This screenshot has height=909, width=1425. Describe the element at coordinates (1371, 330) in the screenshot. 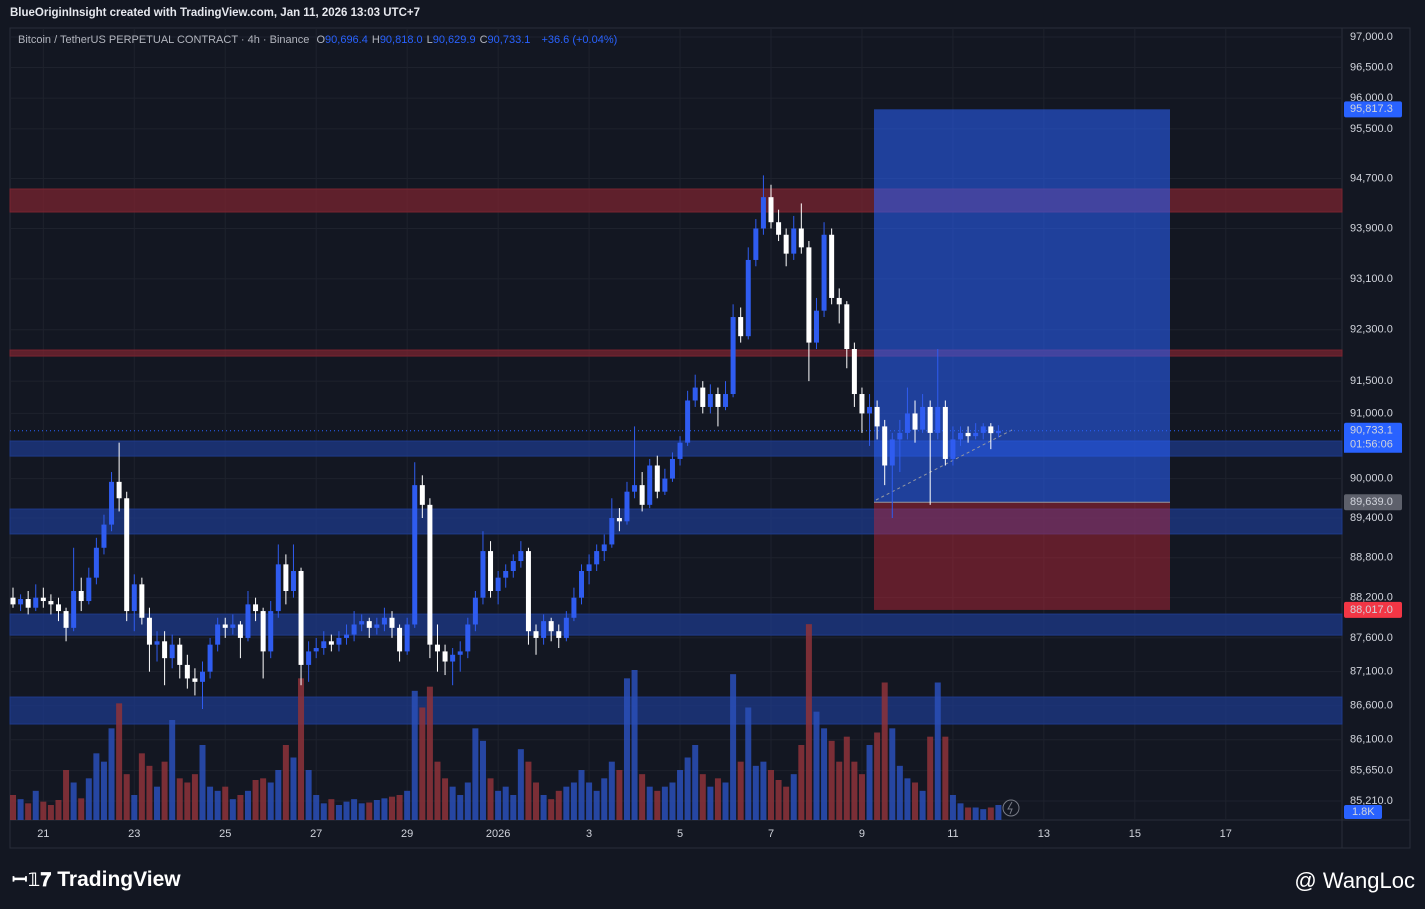

I see `y-tick-label: 92,300.0` at that location.